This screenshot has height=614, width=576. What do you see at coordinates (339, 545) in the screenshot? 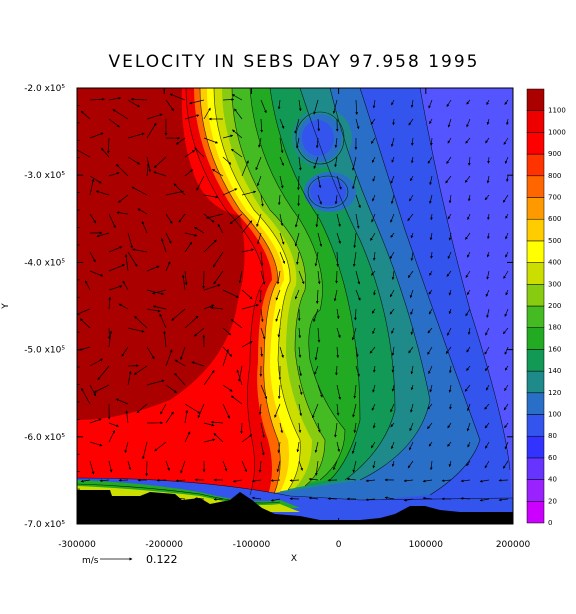
I see `x-tick-label: 0` at bounding box center [339, 545].